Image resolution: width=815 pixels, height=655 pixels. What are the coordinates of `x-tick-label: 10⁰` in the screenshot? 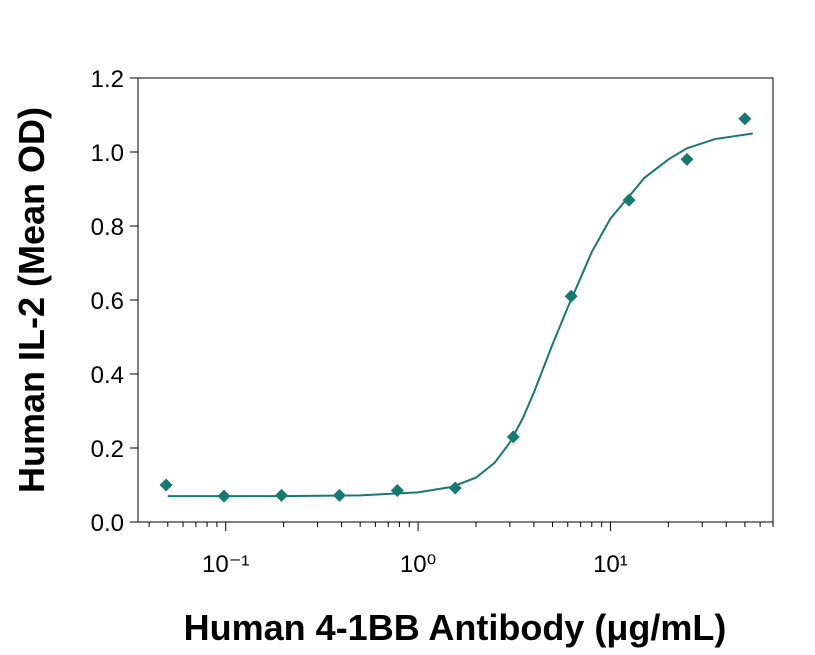 It's located at (418, 564).